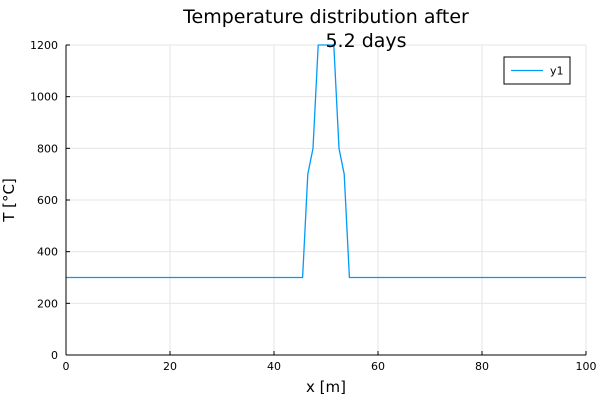  What do you see at coordinates (9, 200) in the screenshot?
I see `y-axis-label: T [°C]` at bounding box center [9, 200].